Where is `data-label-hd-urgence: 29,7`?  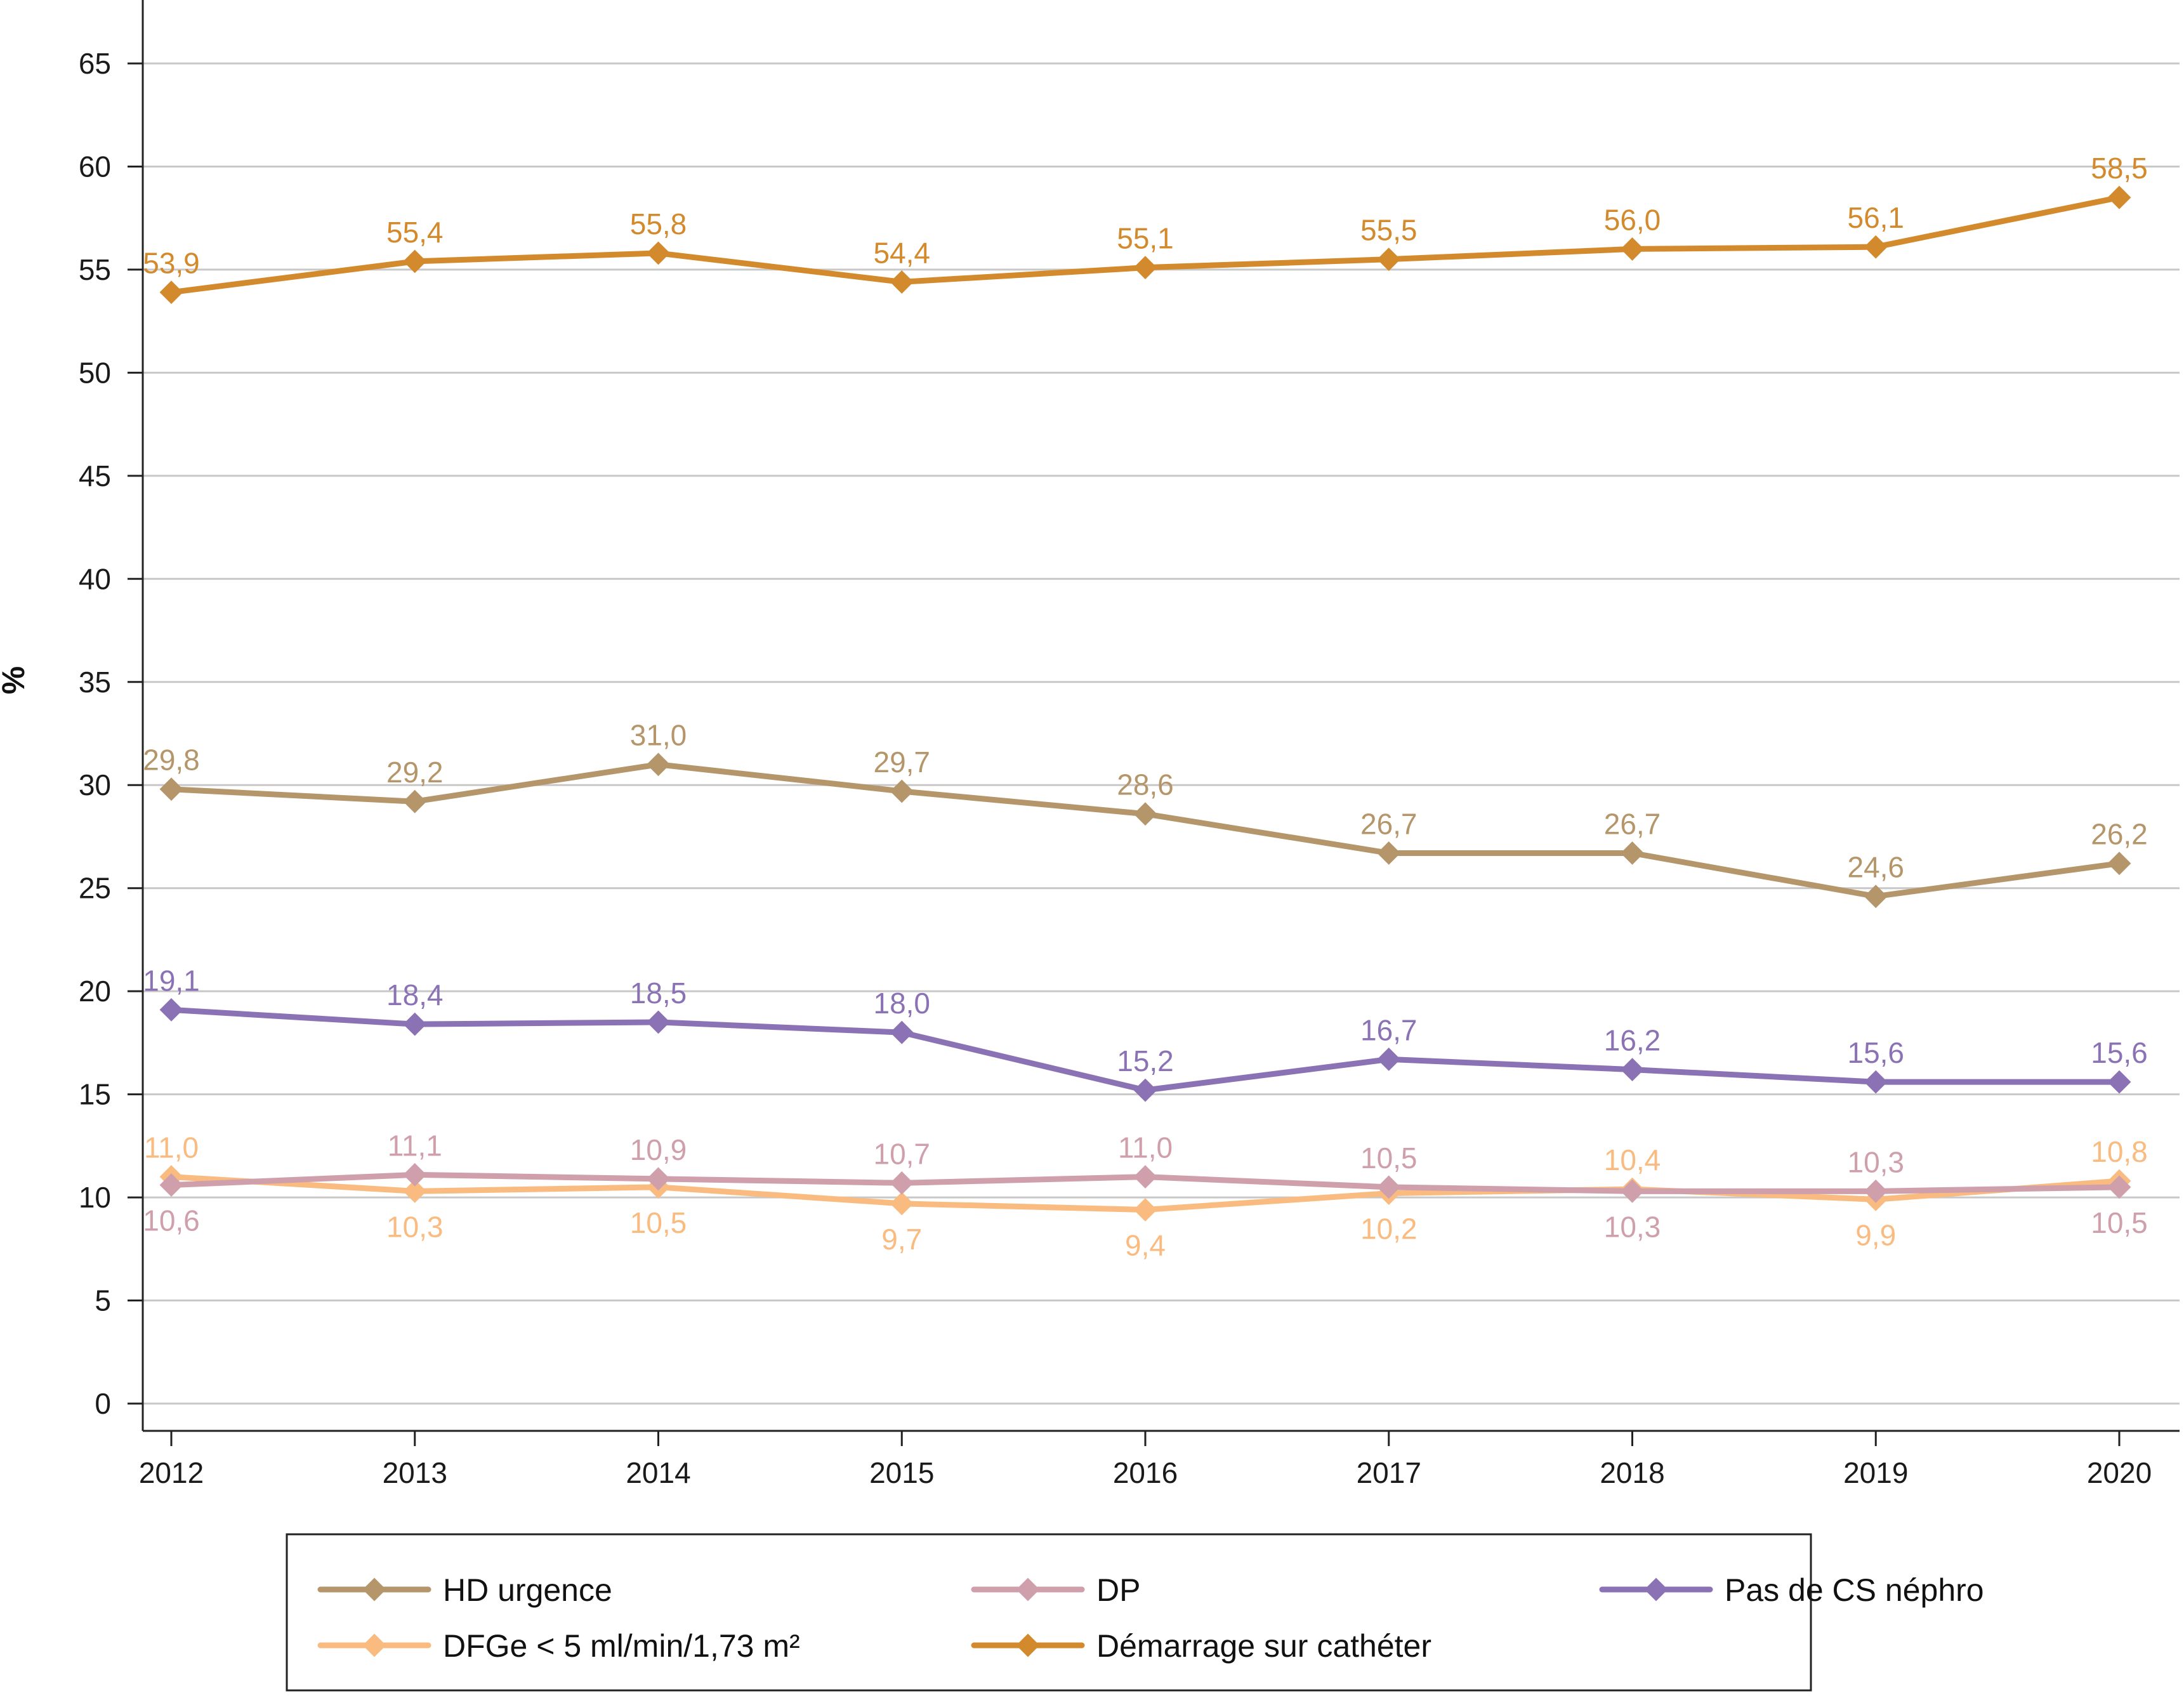 data-label-hd-urgence: 29,7 is located at coordinates (901, 763).